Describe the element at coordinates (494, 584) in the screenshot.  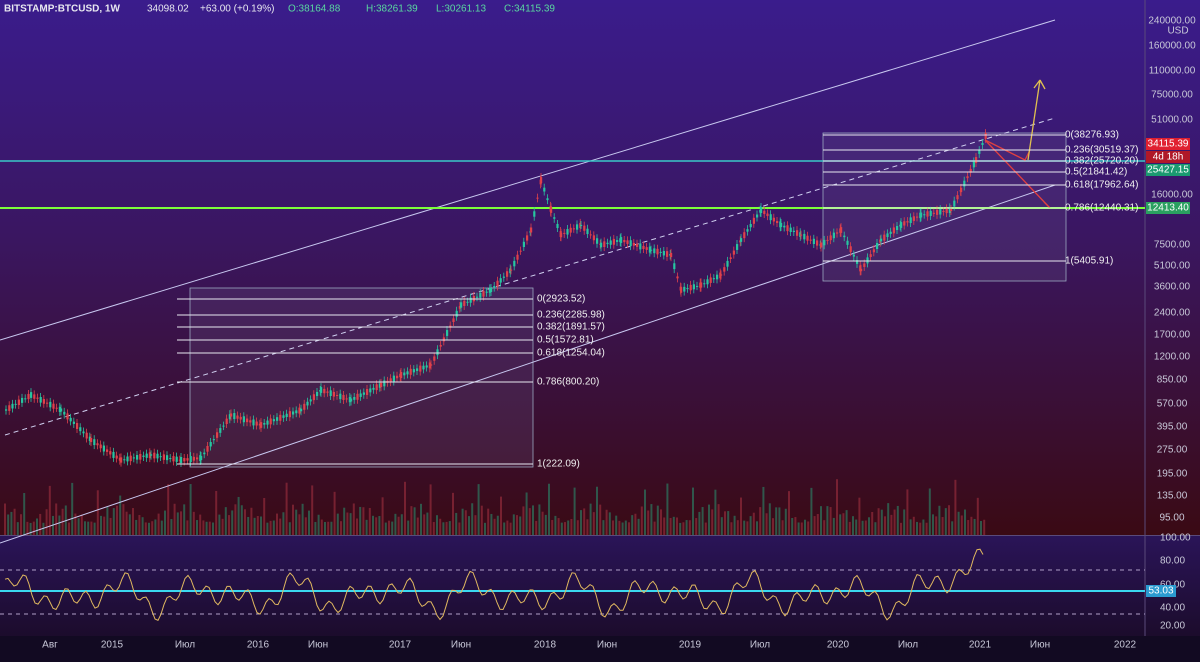
I see `rsi-line` at that location.